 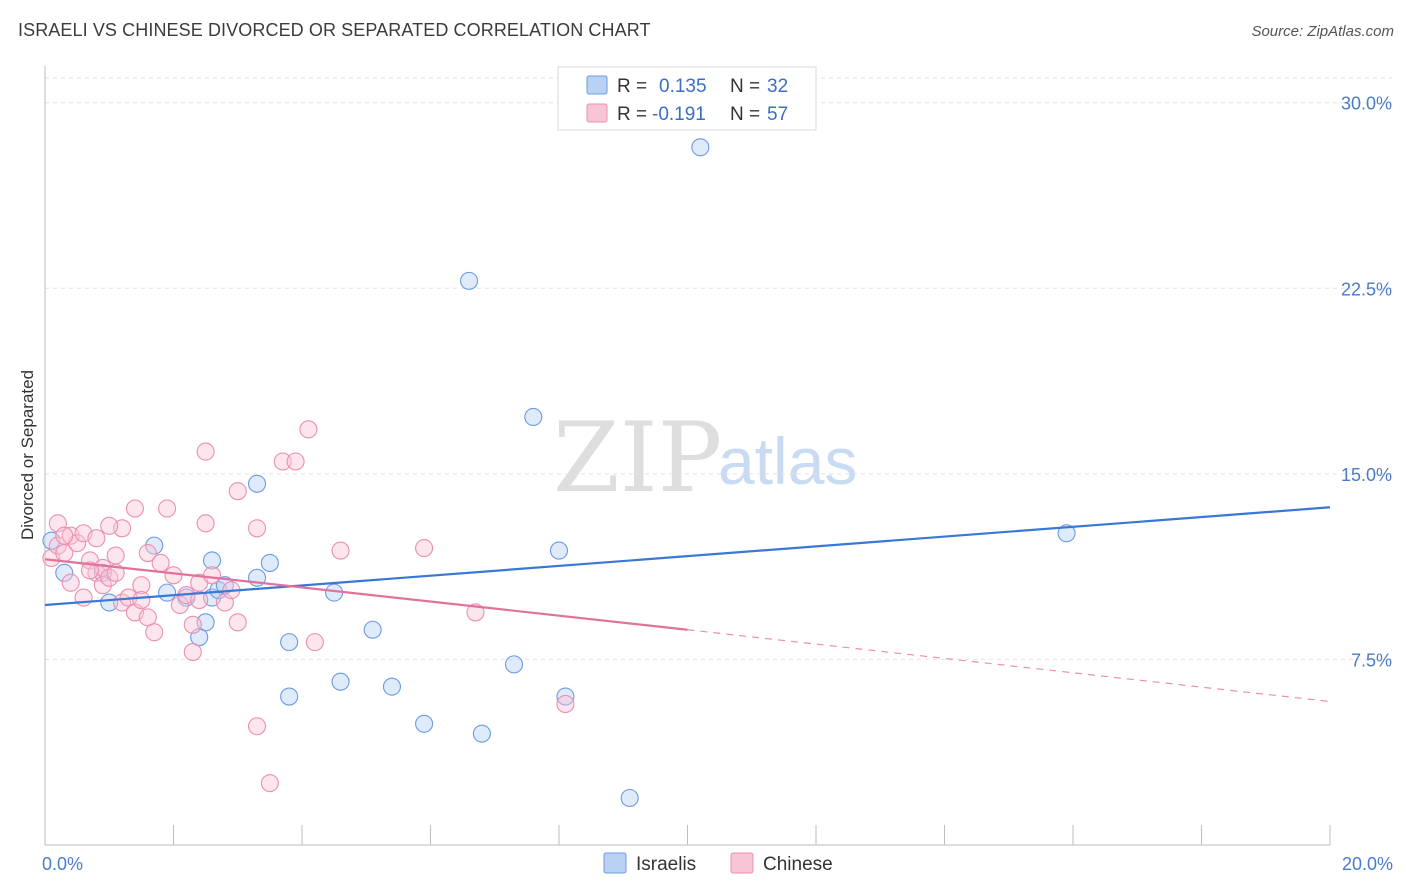 I want to click on legend-r-value-israelis: 0.135, so click(x=683, y=86).